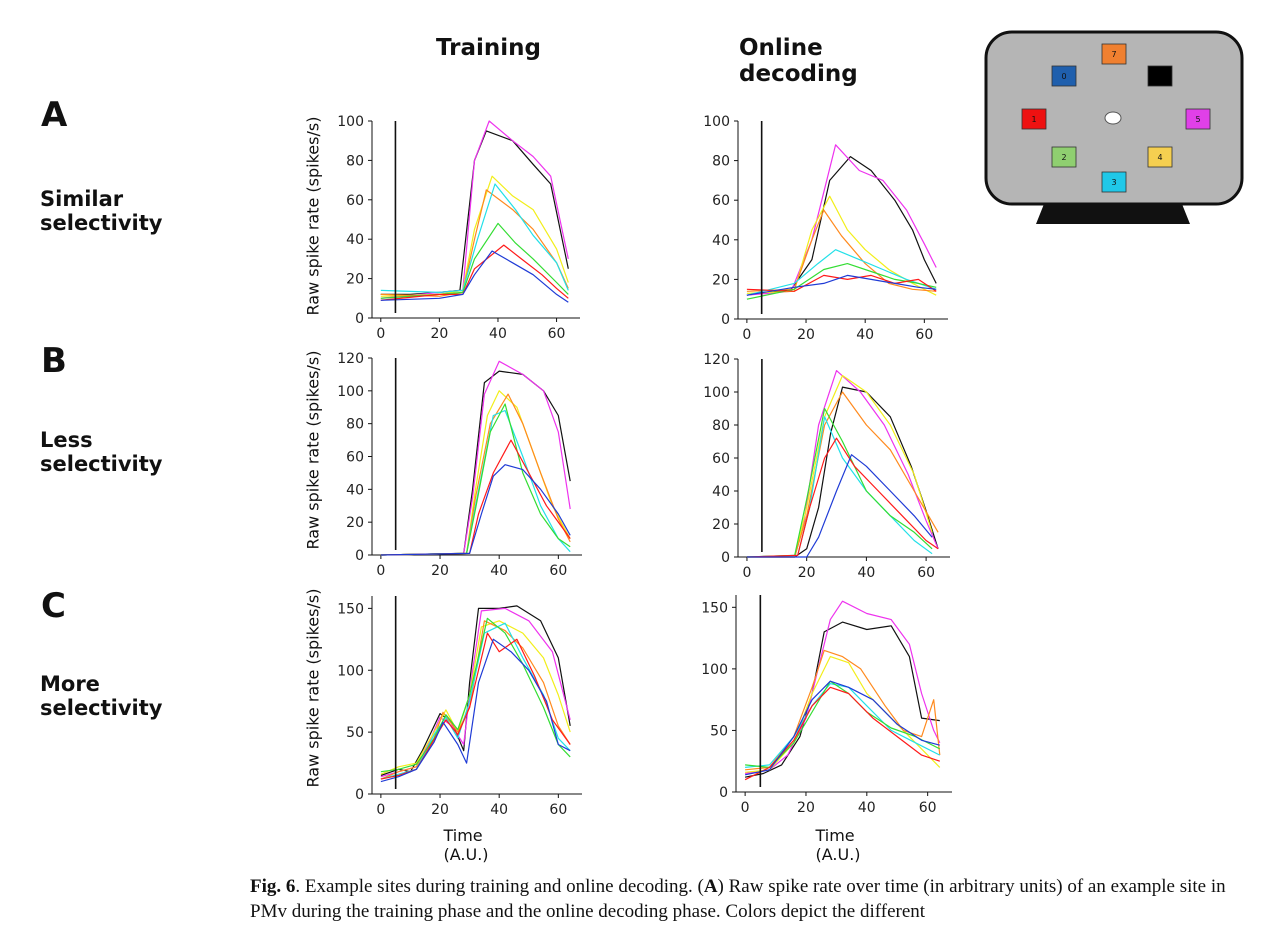 This screenshot has width=1266, height=930. What do you see at coordinates (489, 48) in the screenshot?
I see `column-title-training: Training` at bounding box center [489, 48].